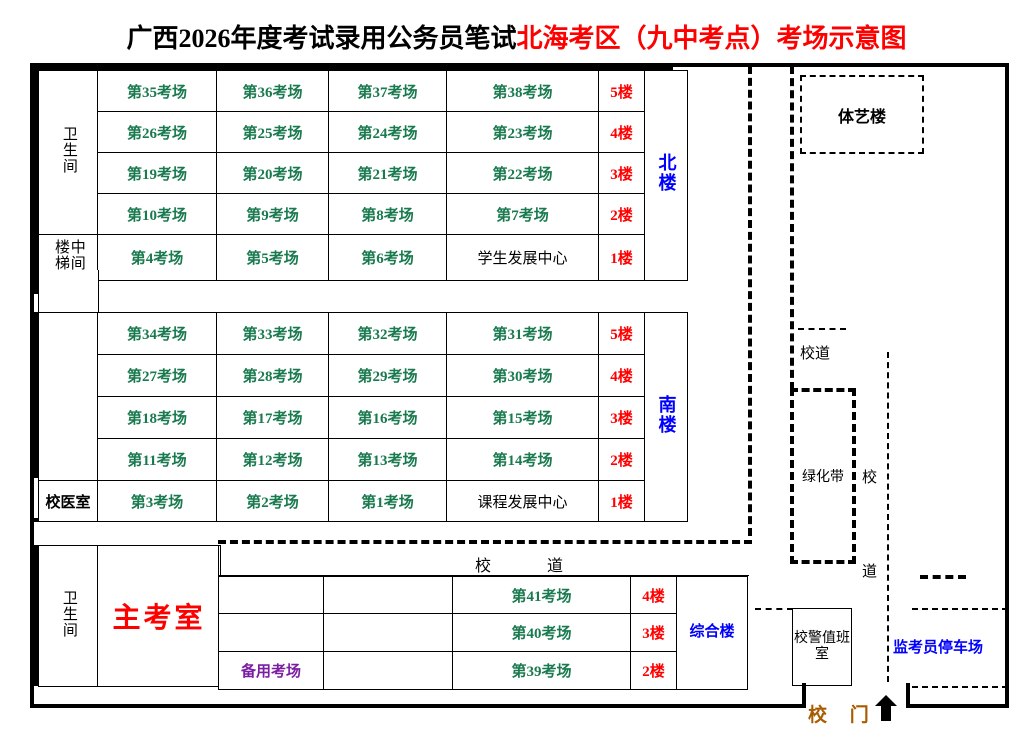  I want to click on table-row: 第41考场 4楼 综合楼, so click(483, 633).